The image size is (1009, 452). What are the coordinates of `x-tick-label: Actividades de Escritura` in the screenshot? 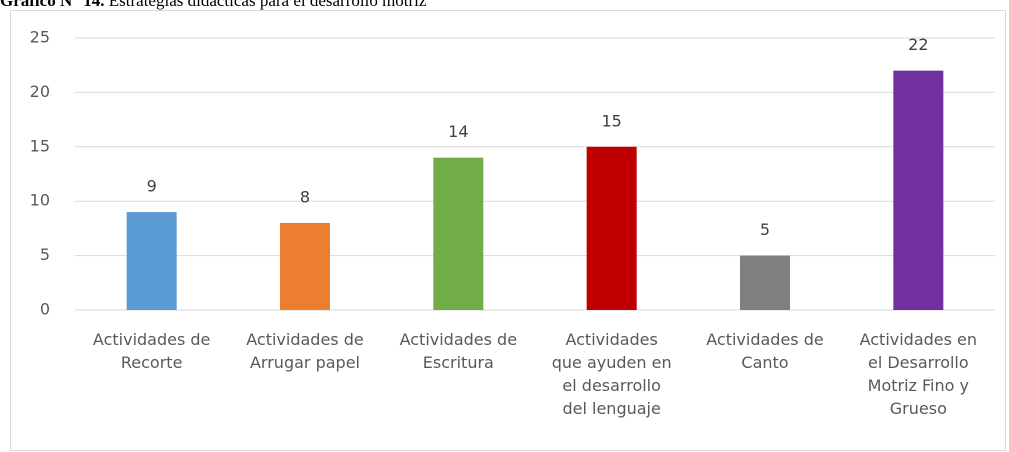 It's located at (458, 351).